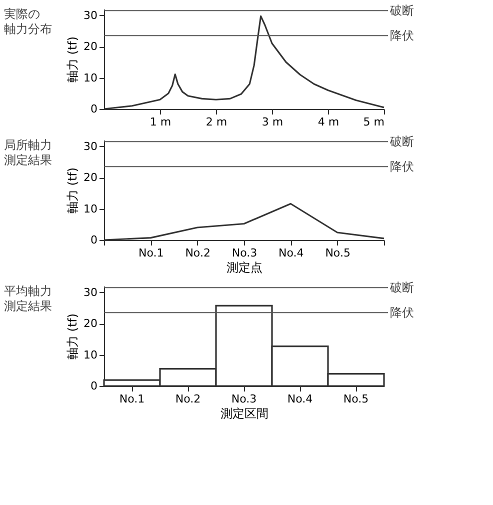 This screenshot has height=505, width=493. What do you see at coordinates (28, 152) in the screenshot?
I see `chart-title: 局所軸力測定結果` at bounding box center [28, 152].